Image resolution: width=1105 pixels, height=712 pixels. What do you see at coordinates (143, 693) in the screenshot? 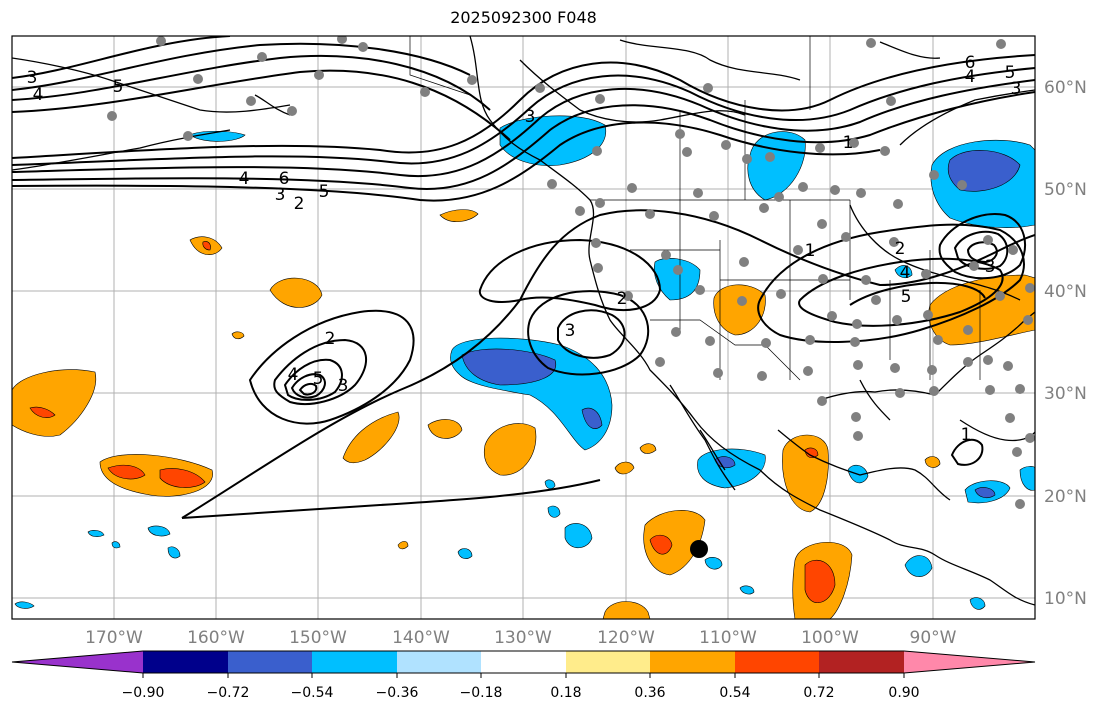
I see `colorbar-tick-label: −0.90` at bounding box center [143, 693].